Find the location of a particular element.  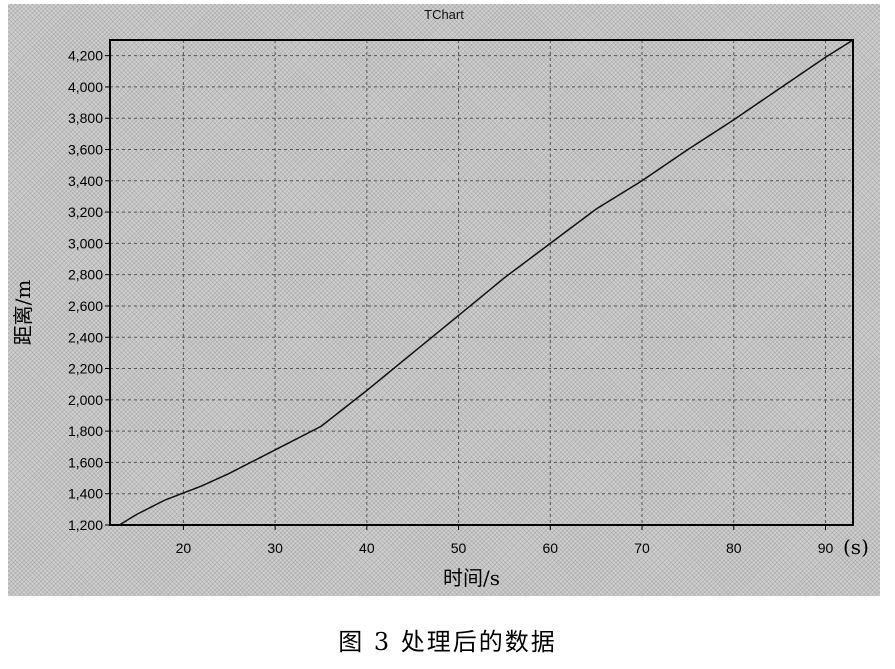

y-tick-label: 3,600 is located at coordinates (85, 150).